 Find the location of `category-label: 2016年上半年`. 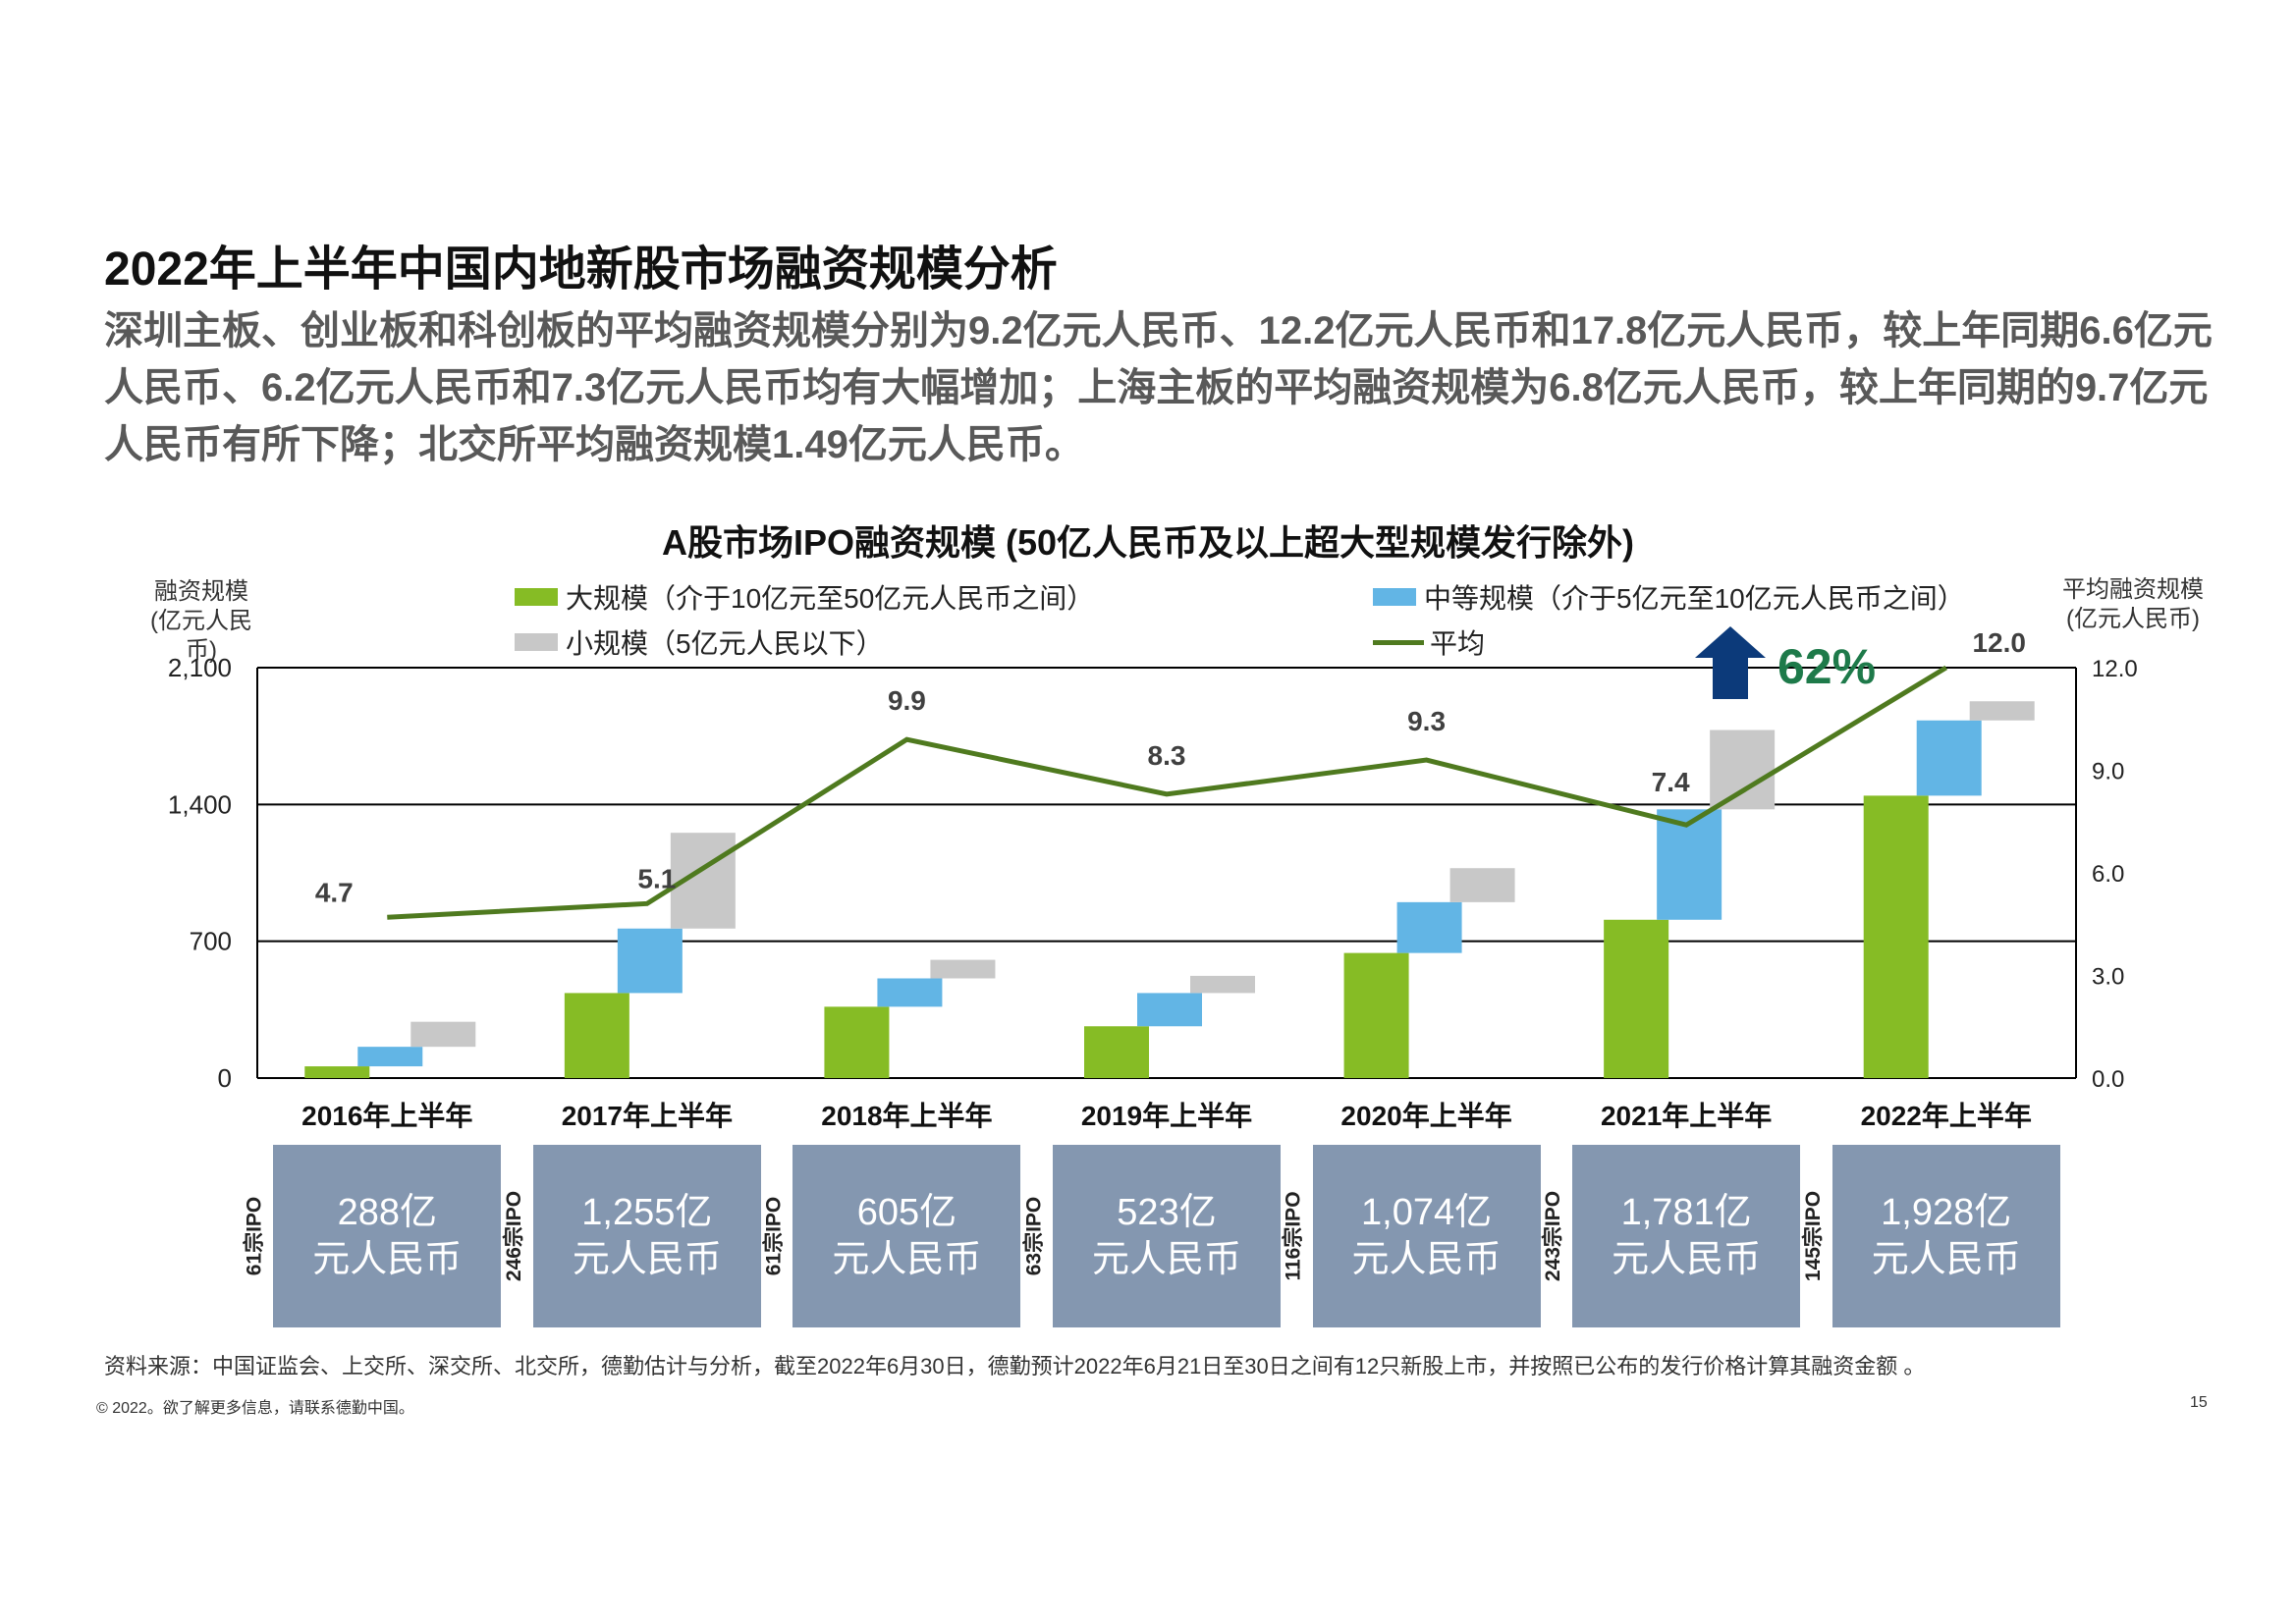

category-label: 2016年上半年 is located at coordinates (386, 1115).